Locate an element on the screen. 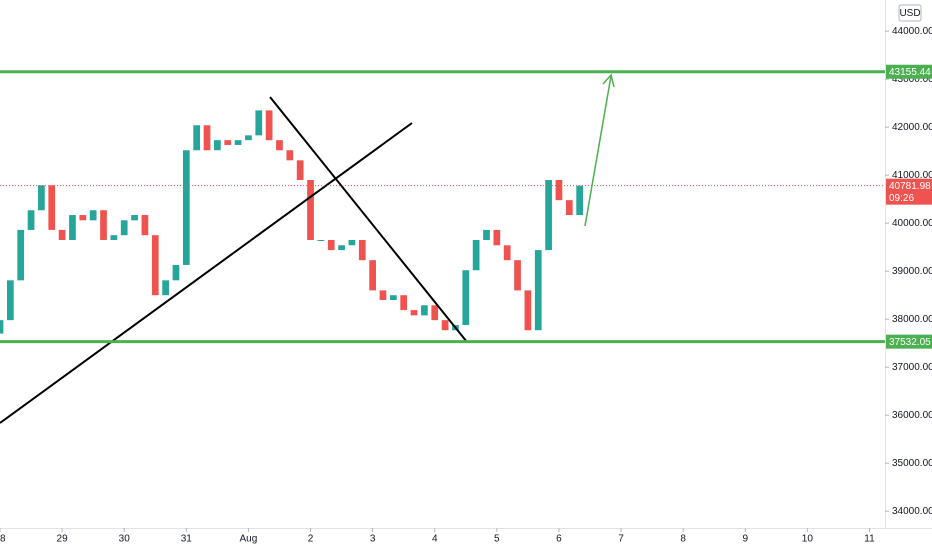 This screenshot has width=932, height=550. y-tick-label: 37000.00 is located at coordinates (912, 367).